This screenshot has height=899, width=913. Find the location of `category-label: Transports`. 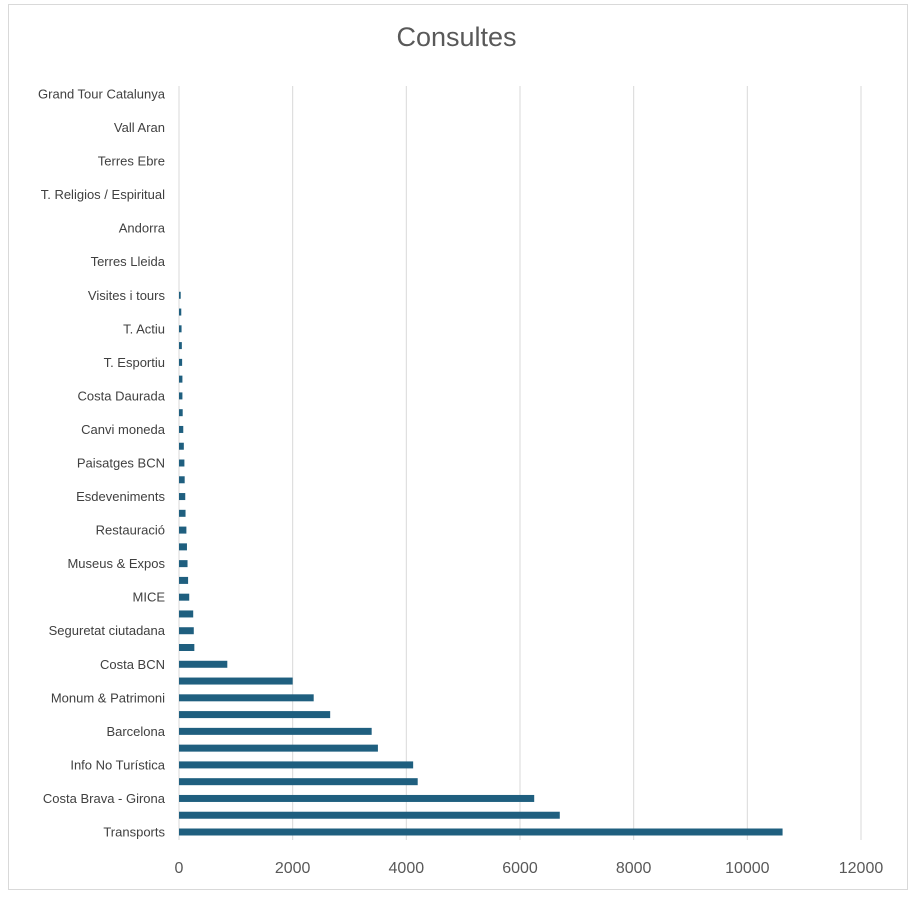

category-label: Transports is located at coordinates (134, 832).